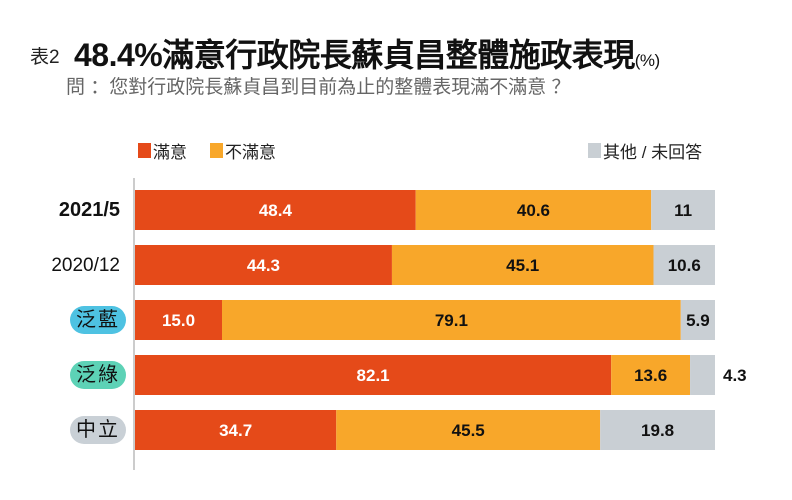 This screenshot has height=500, width=792. Describe the element at coordinates (45, 57) in the screenshot. I see `table-number: 表2` at that location.